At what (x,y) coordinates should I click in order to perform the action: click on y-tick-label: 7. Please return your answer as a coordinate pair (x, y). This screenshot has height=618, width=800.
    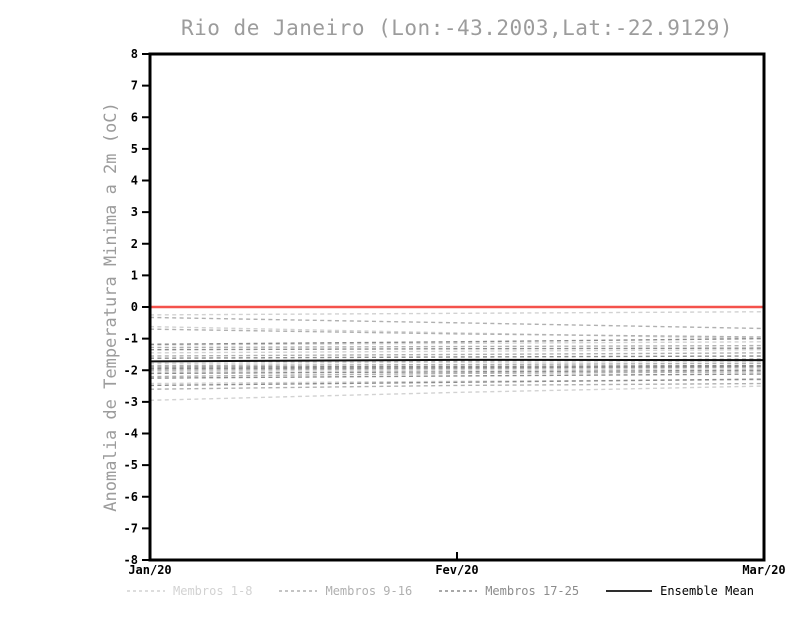
    Looking at the image, I should click on (134, 86).